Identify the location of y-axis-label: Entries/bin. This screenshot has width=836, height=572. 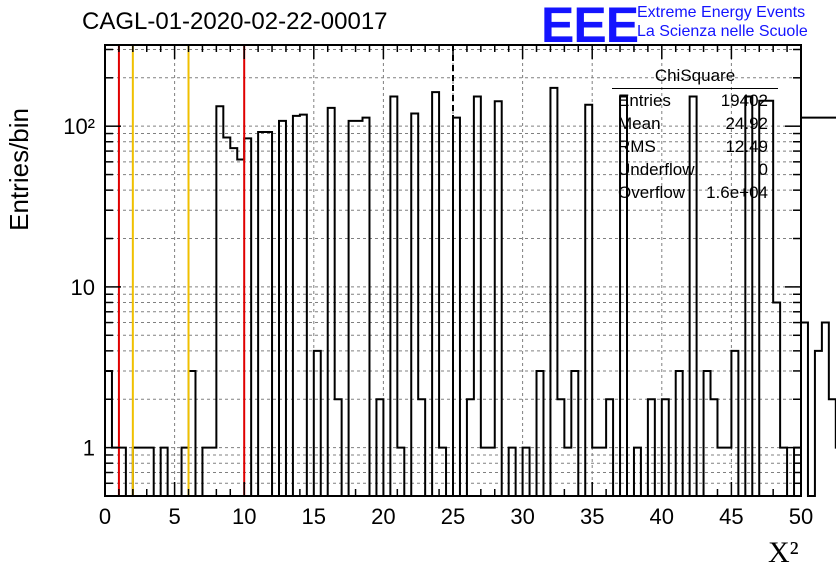
(19, 169).